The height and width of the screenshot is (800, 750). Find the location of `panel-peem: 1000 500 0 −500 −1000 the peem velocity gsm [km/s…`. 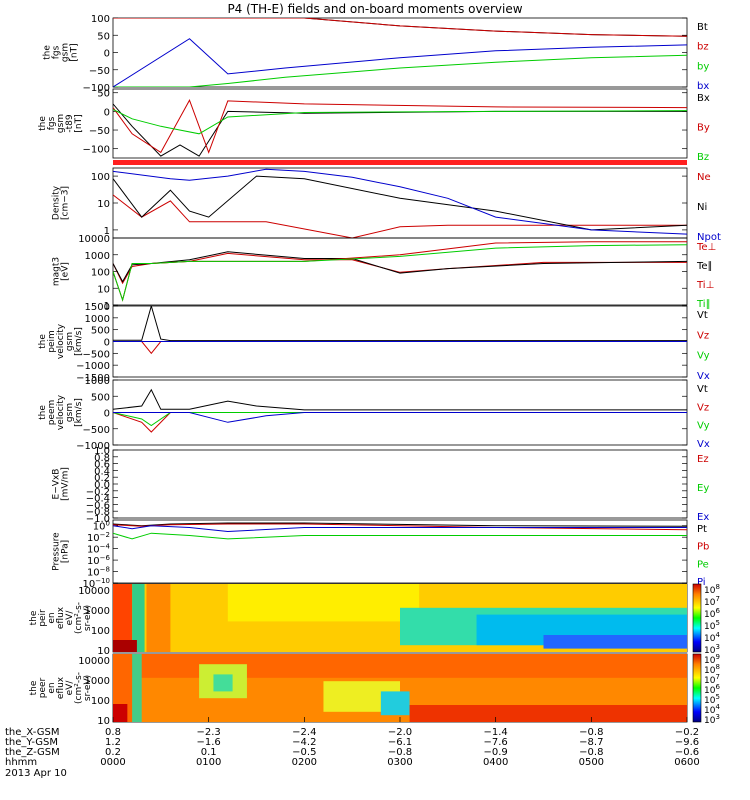

panel-peem: 1000 500 0 −500 −1000 the peem velocity gsm [km/s… is located at coordinates (374, 414).